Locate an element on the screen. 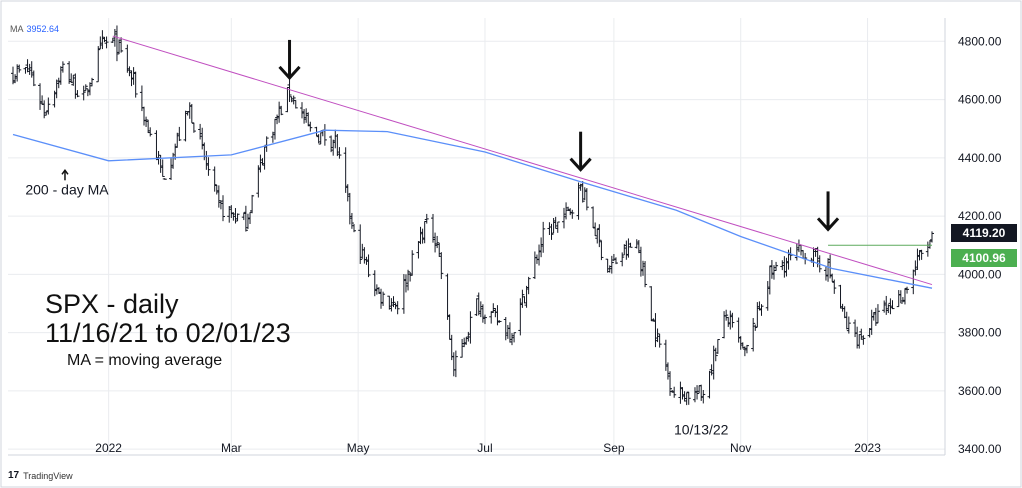  x-tick-label: Nov is located at coordinates (740, 448).